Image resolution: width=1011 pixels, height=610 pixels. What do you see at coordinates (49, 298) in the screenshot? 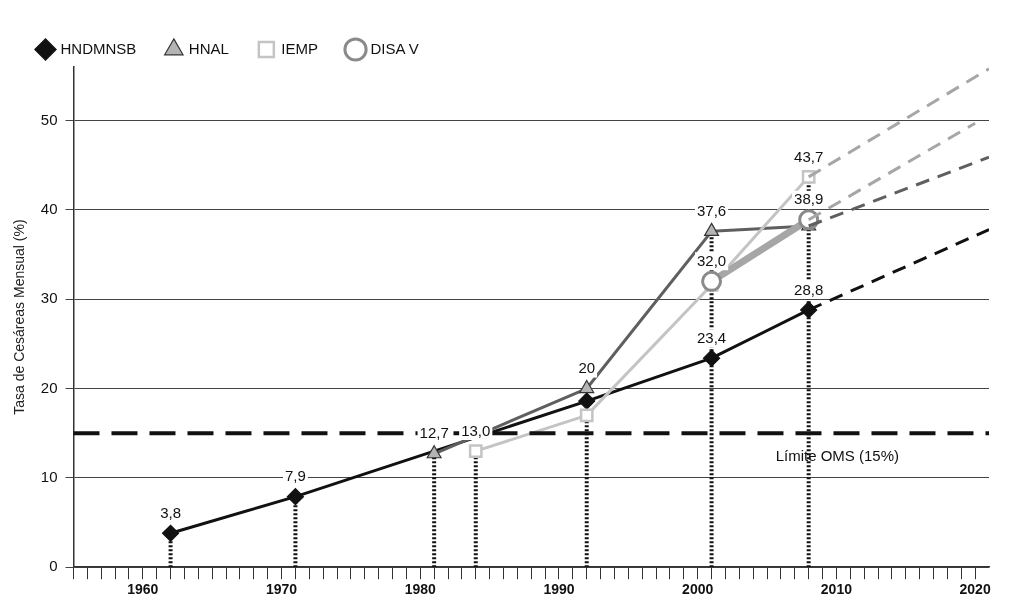
I see `y-tick-label: 30` at bounding box center [49, 298].